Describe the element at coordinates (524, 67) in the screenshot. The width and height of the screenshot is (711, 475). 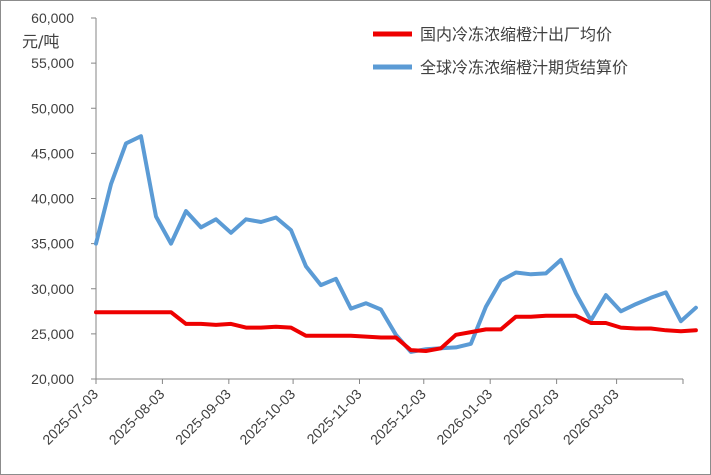
I see `legend-label-global: 全球冷冻浓缩橙汁期货结算价` at that location.